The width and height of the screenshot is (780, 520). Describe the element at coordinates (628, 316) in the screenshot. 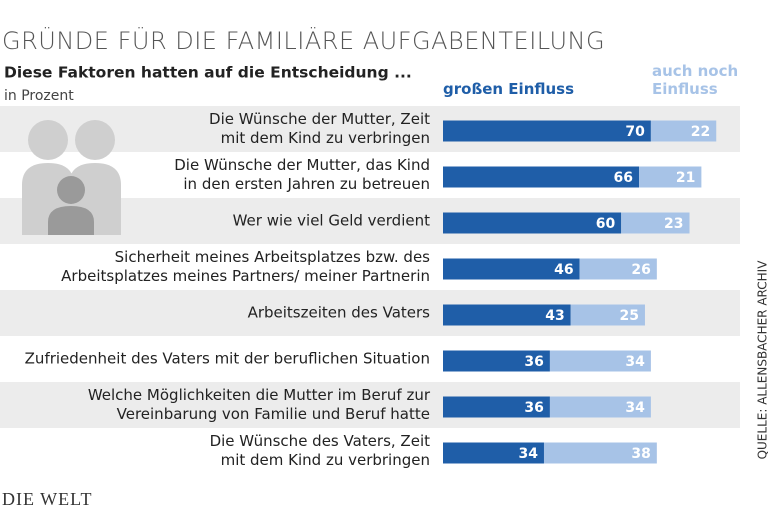

I see `value-label: 25` at that location.